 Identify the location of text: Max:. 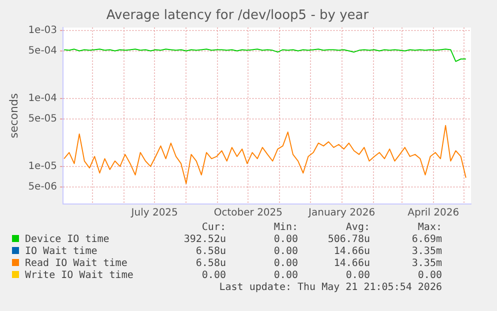
(429, 228).